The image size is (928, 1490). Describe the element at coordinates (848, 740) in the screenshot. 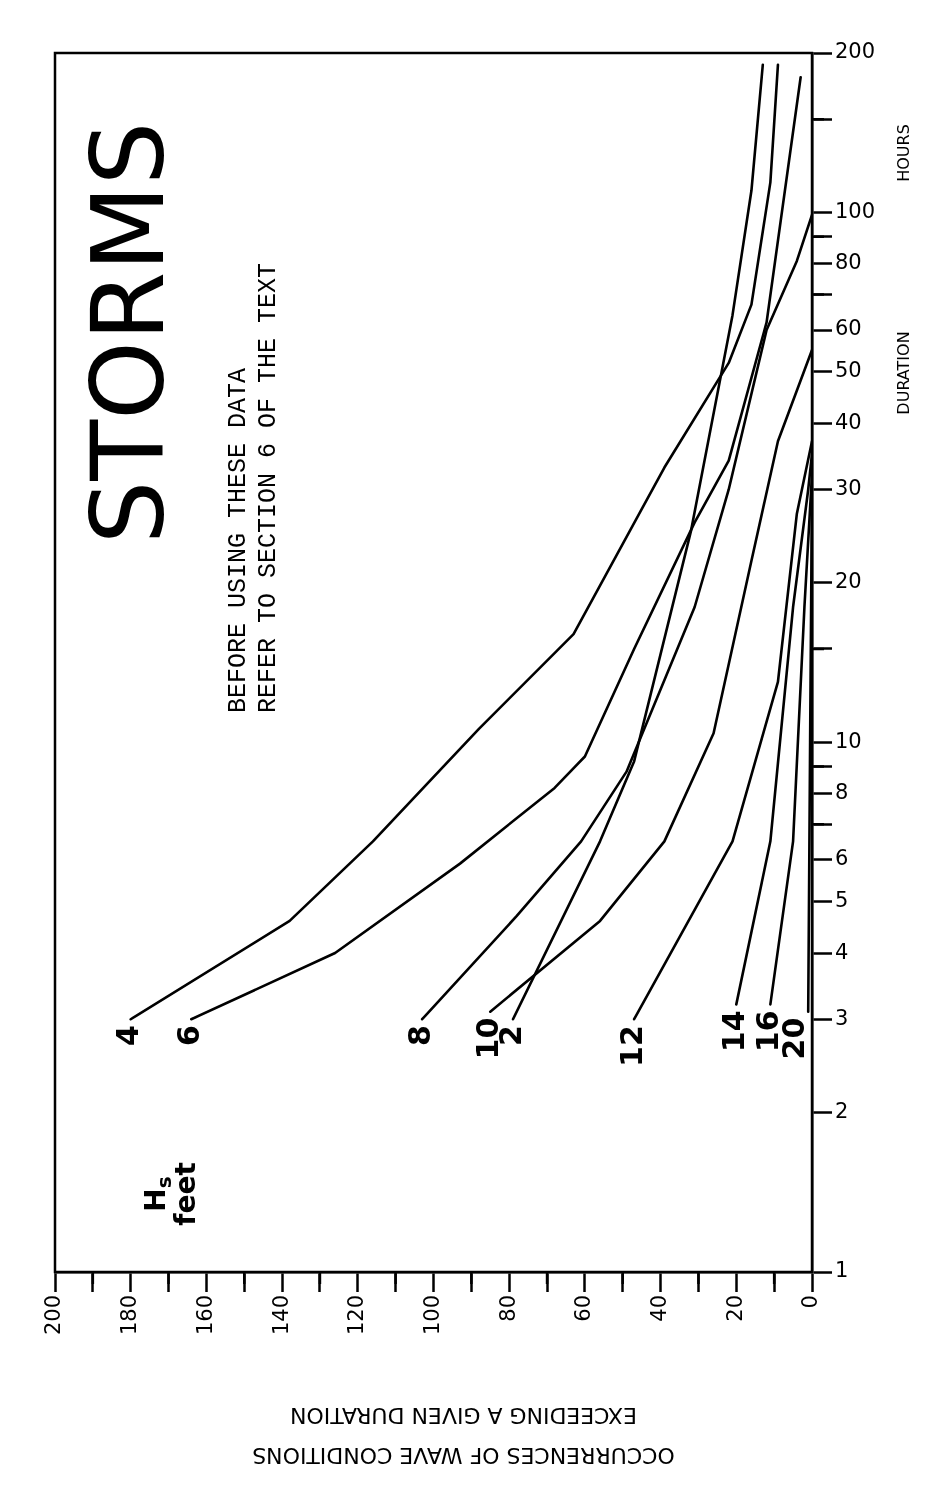

I see `y-tick-label: 10` at that location.